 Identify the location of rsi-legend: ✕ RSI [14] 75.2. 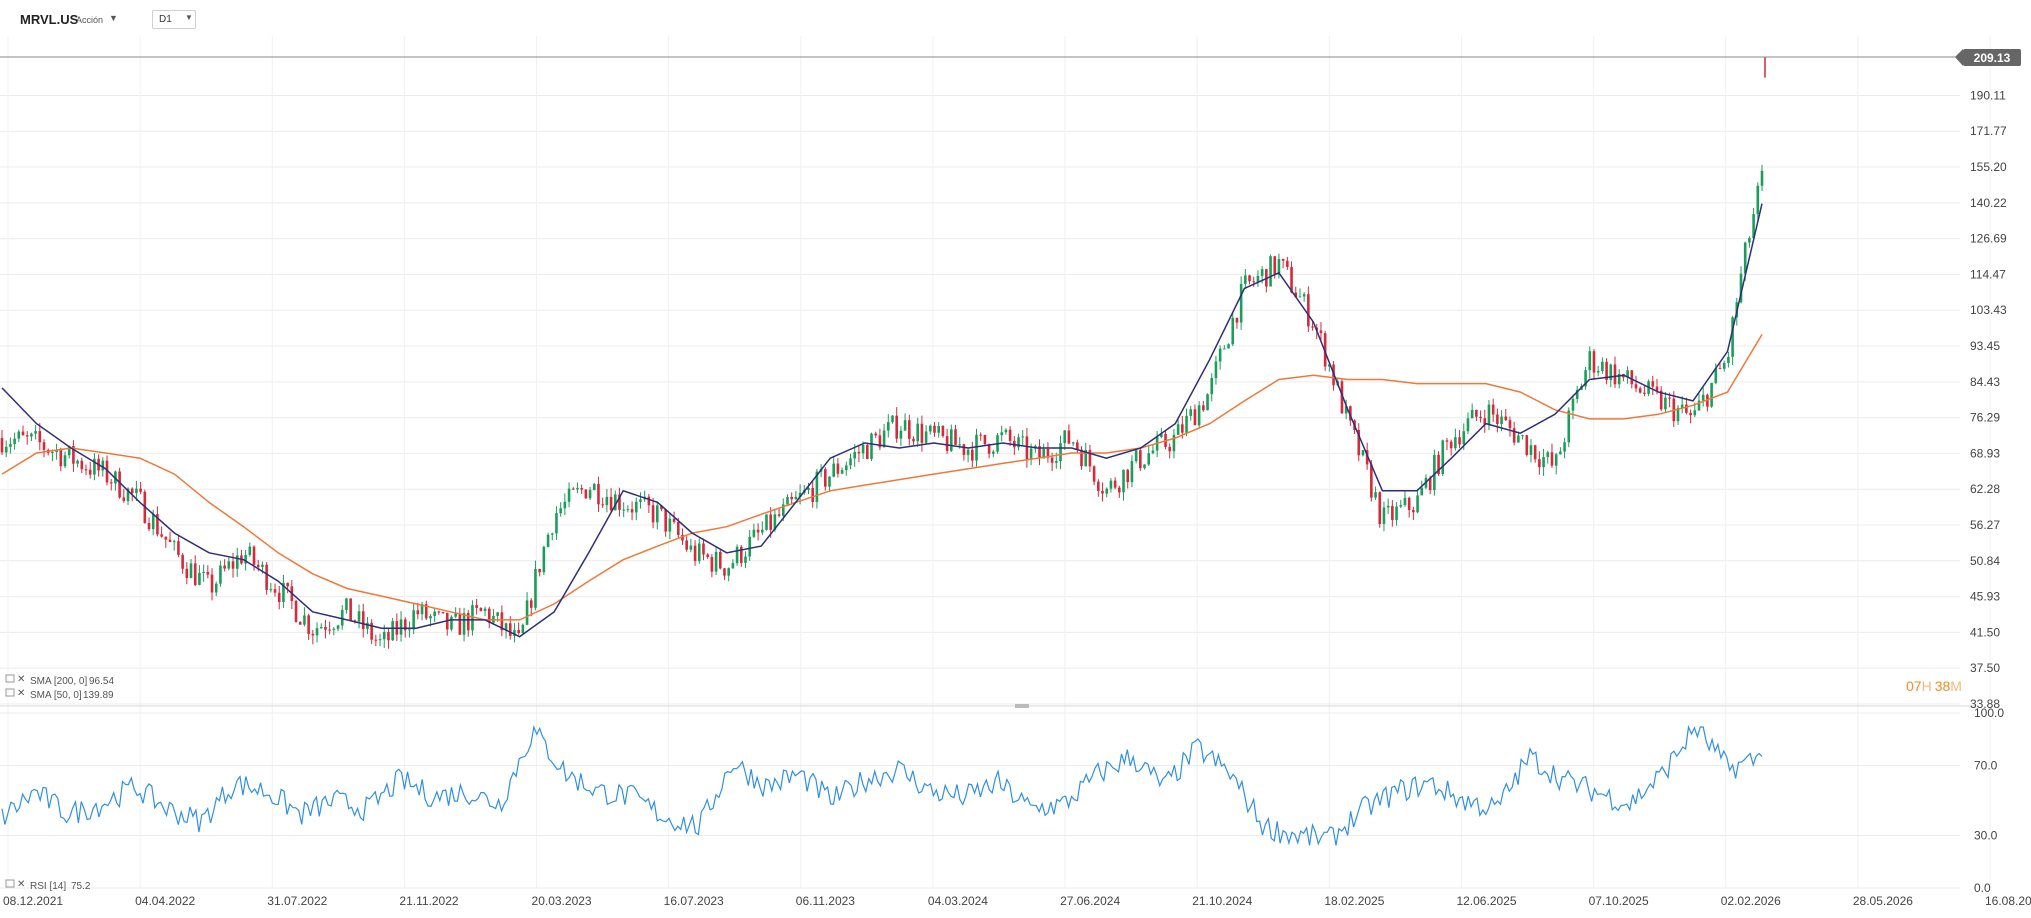
(48, 885).